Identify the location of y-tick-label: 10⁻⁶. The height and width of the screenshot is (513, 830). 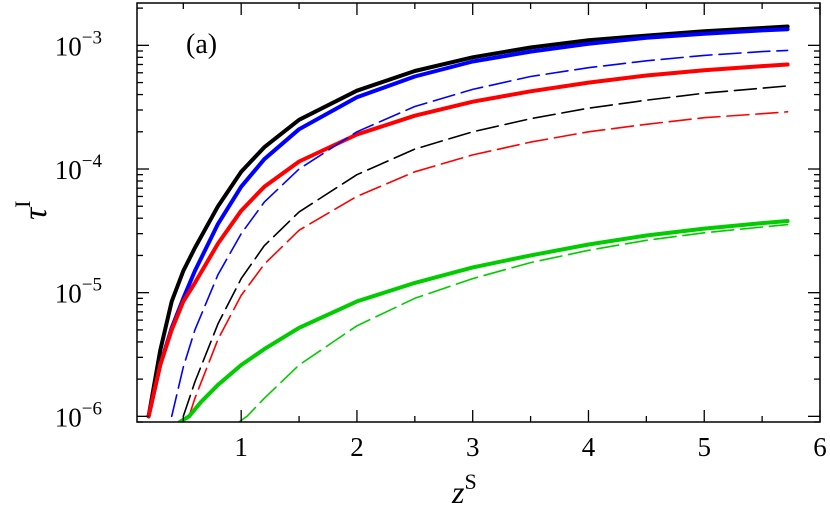
(78, 415).